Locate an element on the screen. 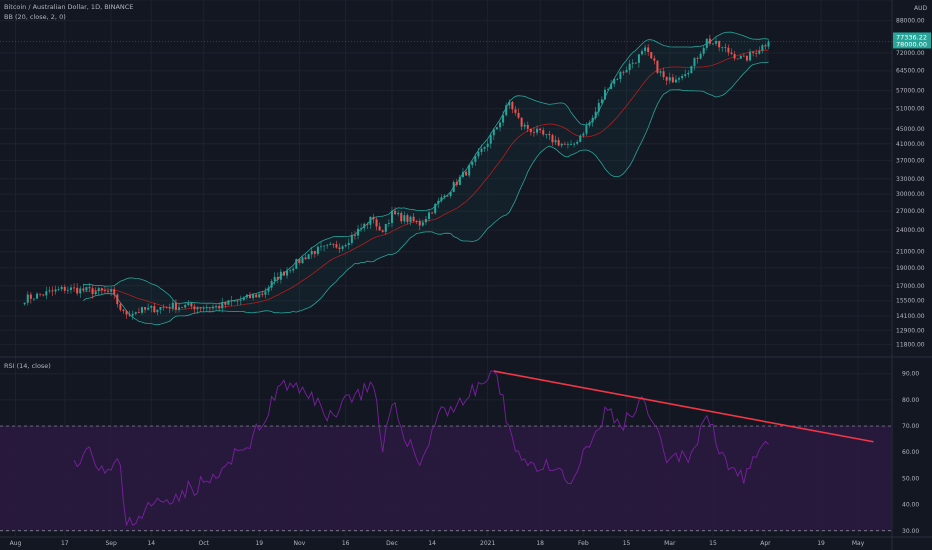 The height and width of the screenshot is (550, 932). time-tick-label: 15 is located at coordinates (627, 543).